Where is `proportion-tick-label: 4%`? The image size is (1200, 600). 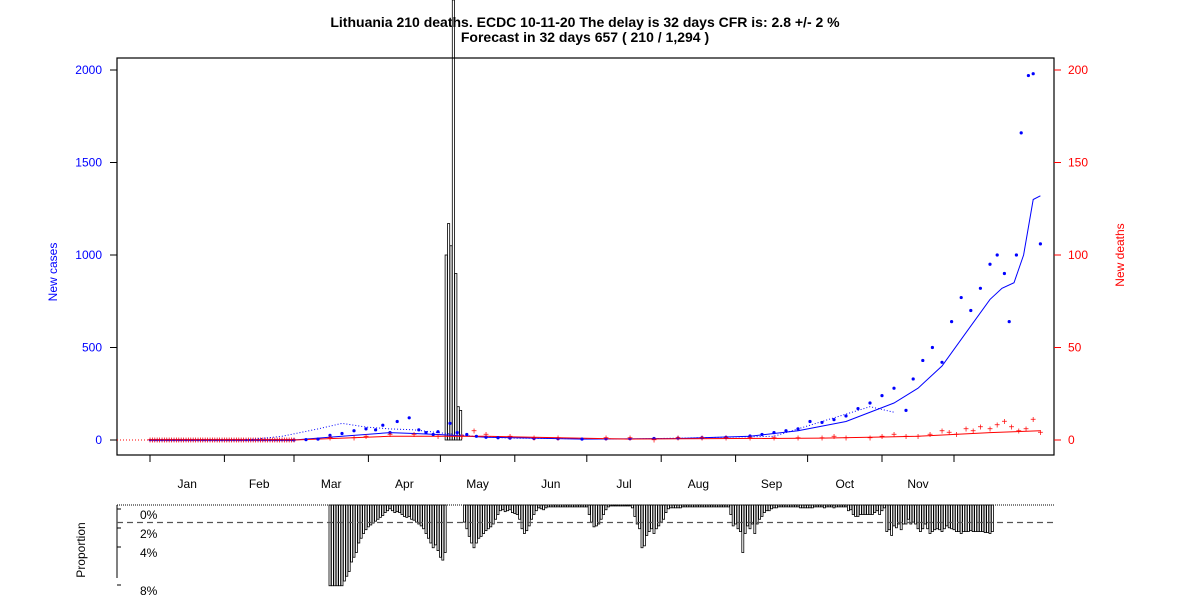 proportion-tick-label: 4% is located at coordinates (149, 553).